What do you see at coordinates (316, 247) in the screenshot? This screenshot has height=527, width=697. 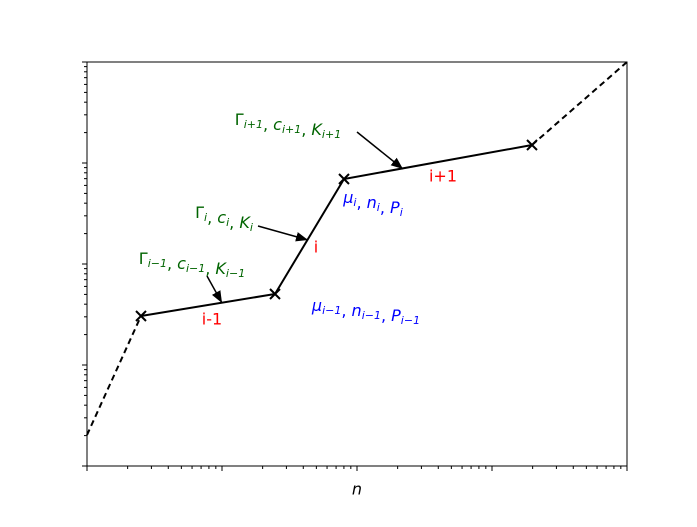 I see `segment-label: i` at bounding box center [316, 247].